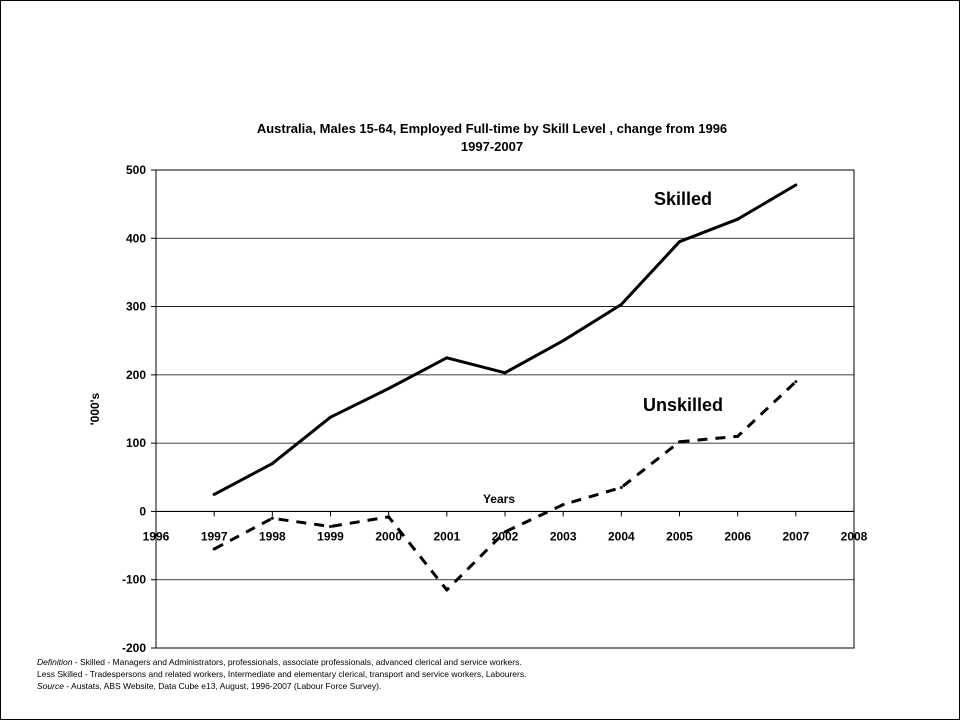 This screenshot has width=960, height=720. I want to click on x-tick-label: 2008, so click(854, 536).